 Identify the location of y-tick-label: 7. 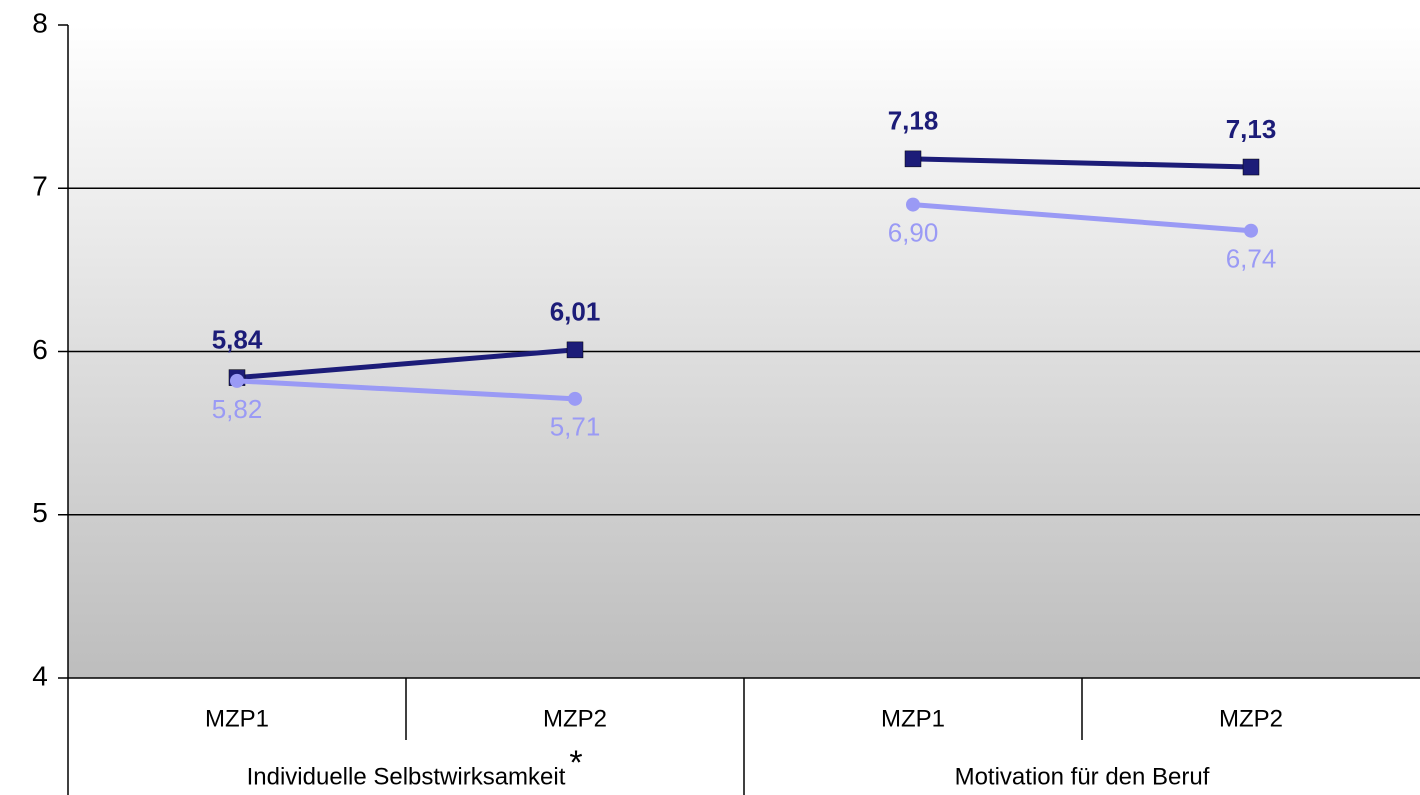
(40, 186).